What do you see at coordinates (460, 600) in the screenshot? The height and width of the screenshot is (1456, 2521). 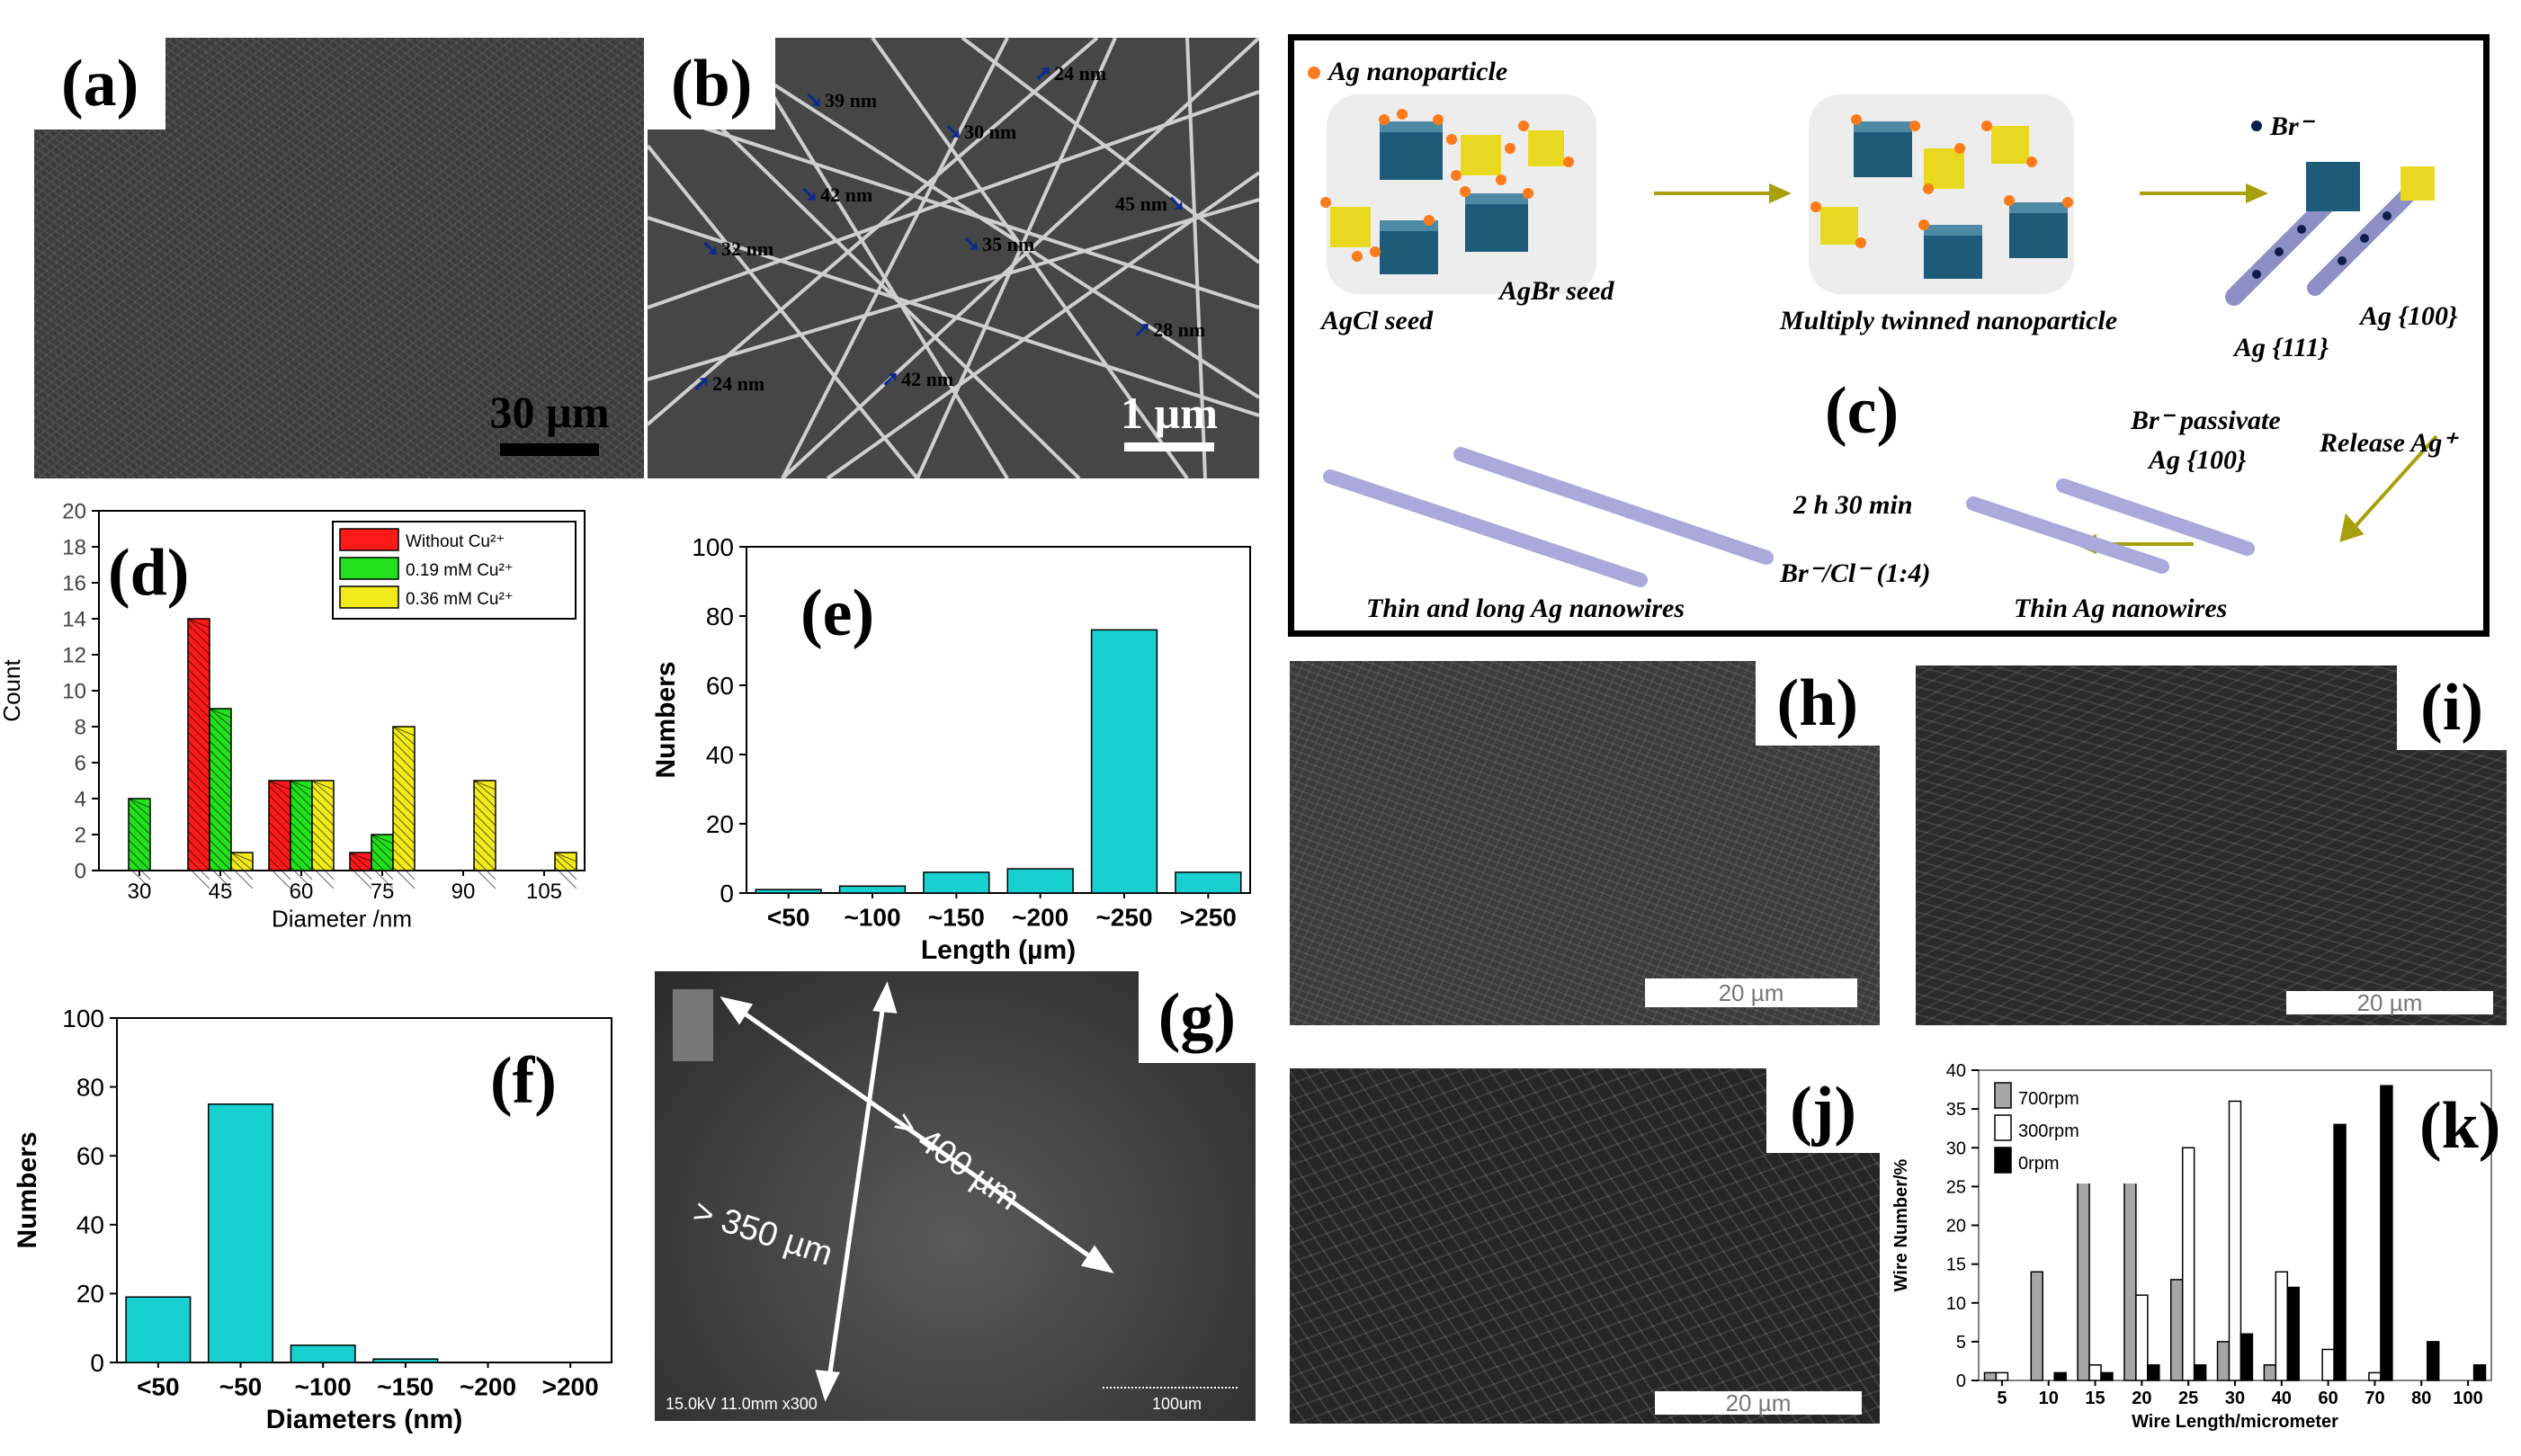 I see `legend-label: 0.36 mM Cu²⁺` at bounding box center [460, 600].